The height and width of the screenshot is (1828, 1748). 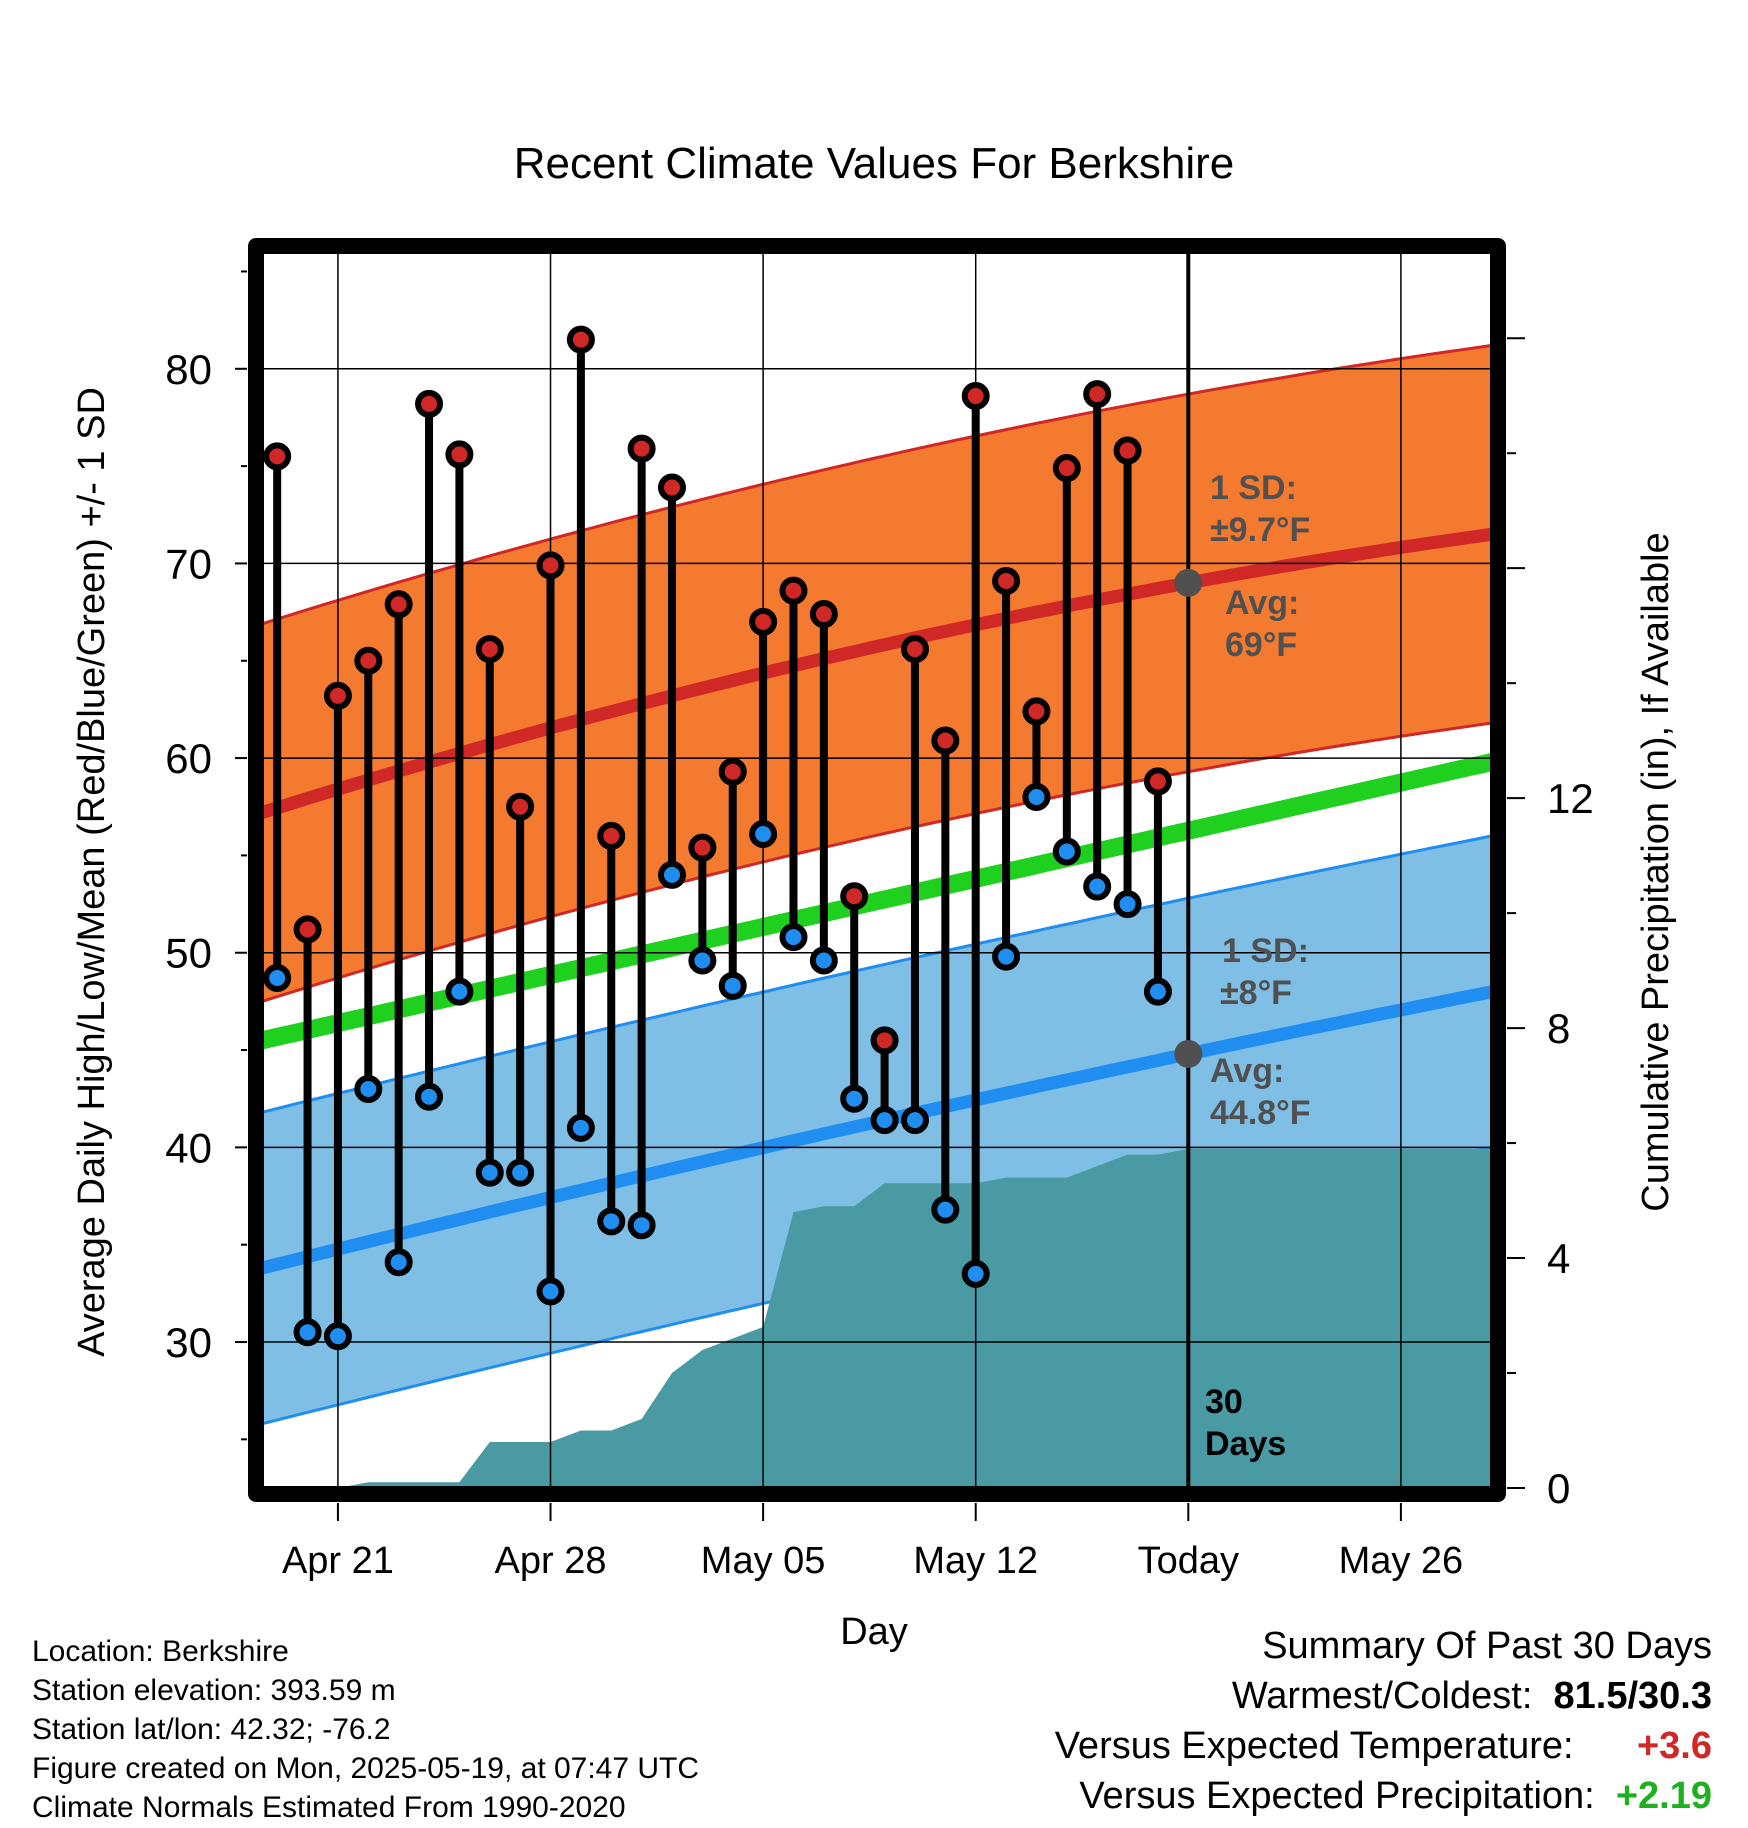 I want to click on high-sd-upper-edge, so click(x=877, y=484).